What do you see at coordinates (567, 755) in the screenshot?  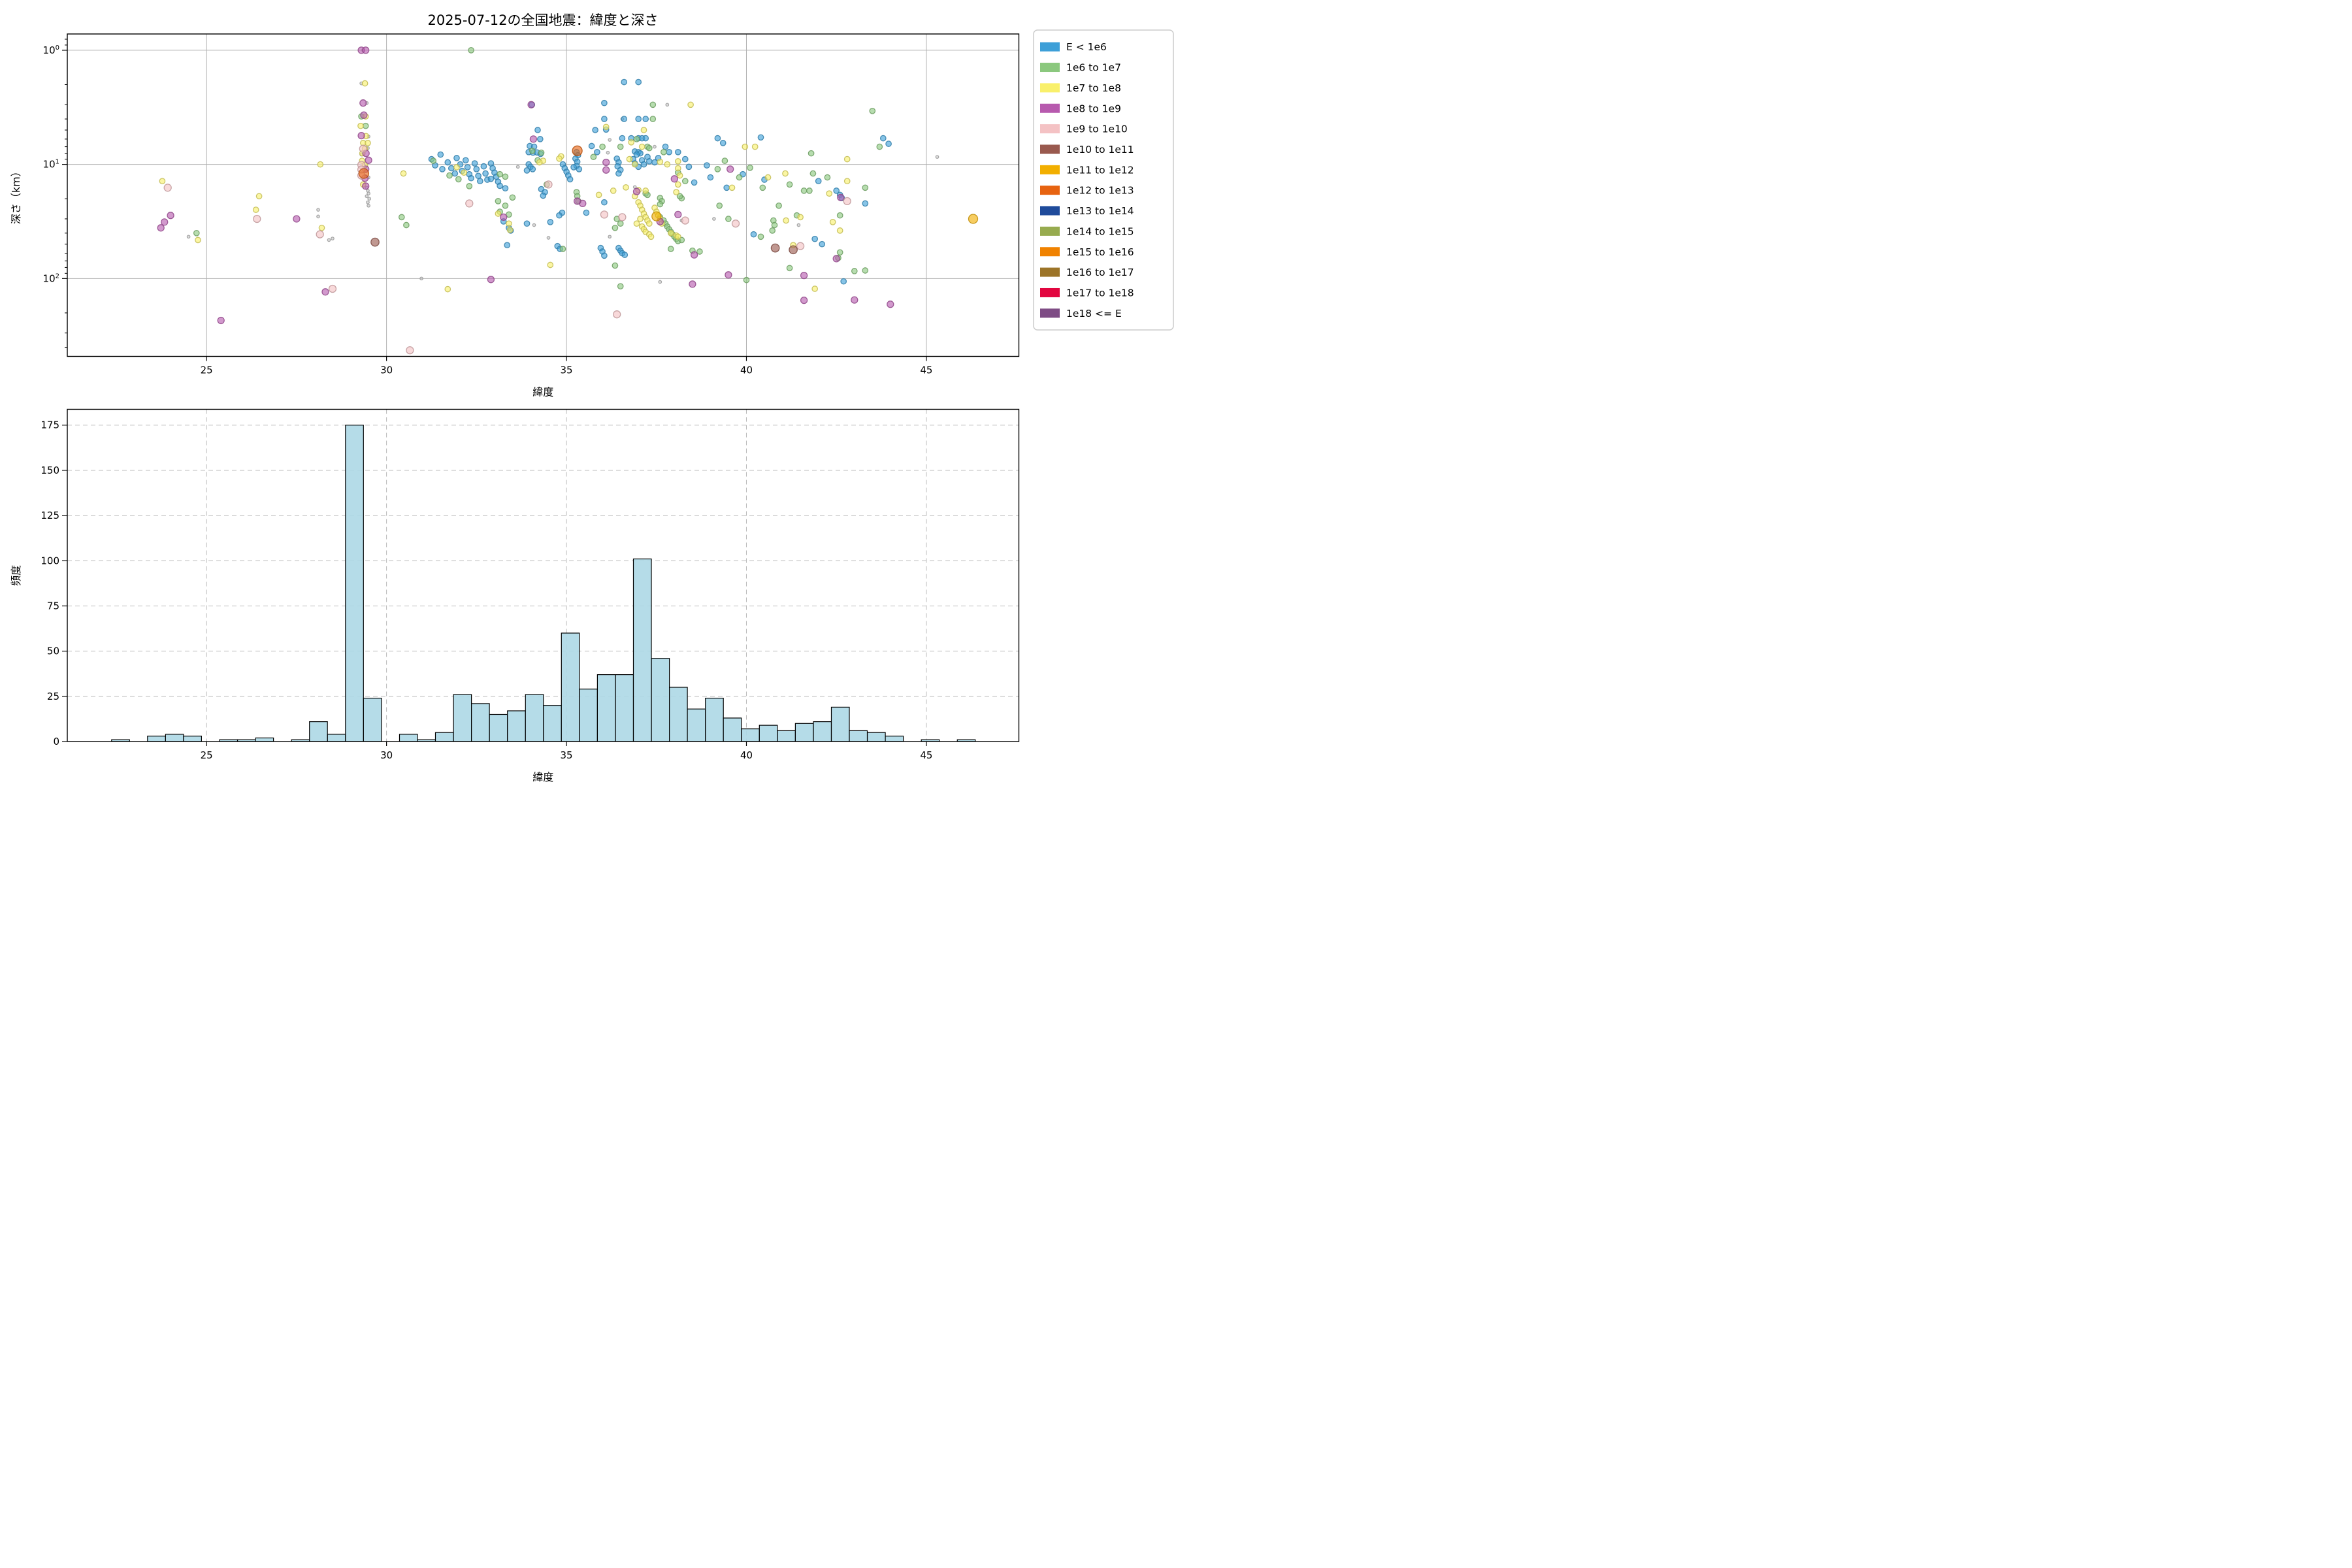 I see `hist-xtick-label: 35` at bounding box center [567, 755].